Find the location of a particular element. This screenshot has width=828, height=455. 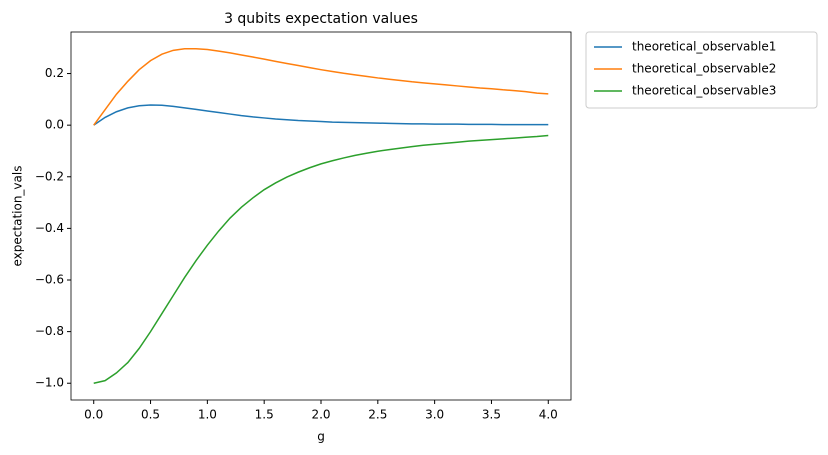

y-tick-label: −0.8 is located at coordinates (49, 331).